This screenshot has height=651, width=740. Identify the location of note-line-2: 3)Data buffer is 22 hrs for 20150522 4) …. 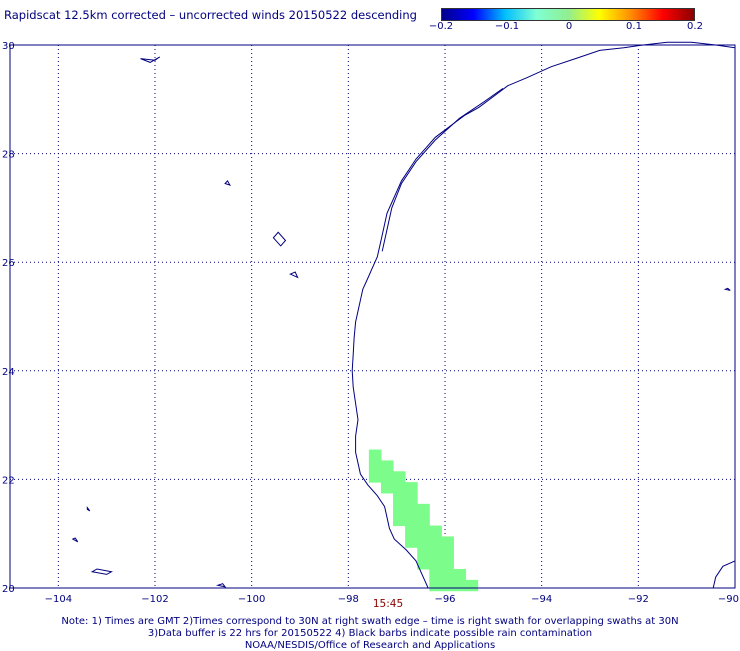
(370, 633).